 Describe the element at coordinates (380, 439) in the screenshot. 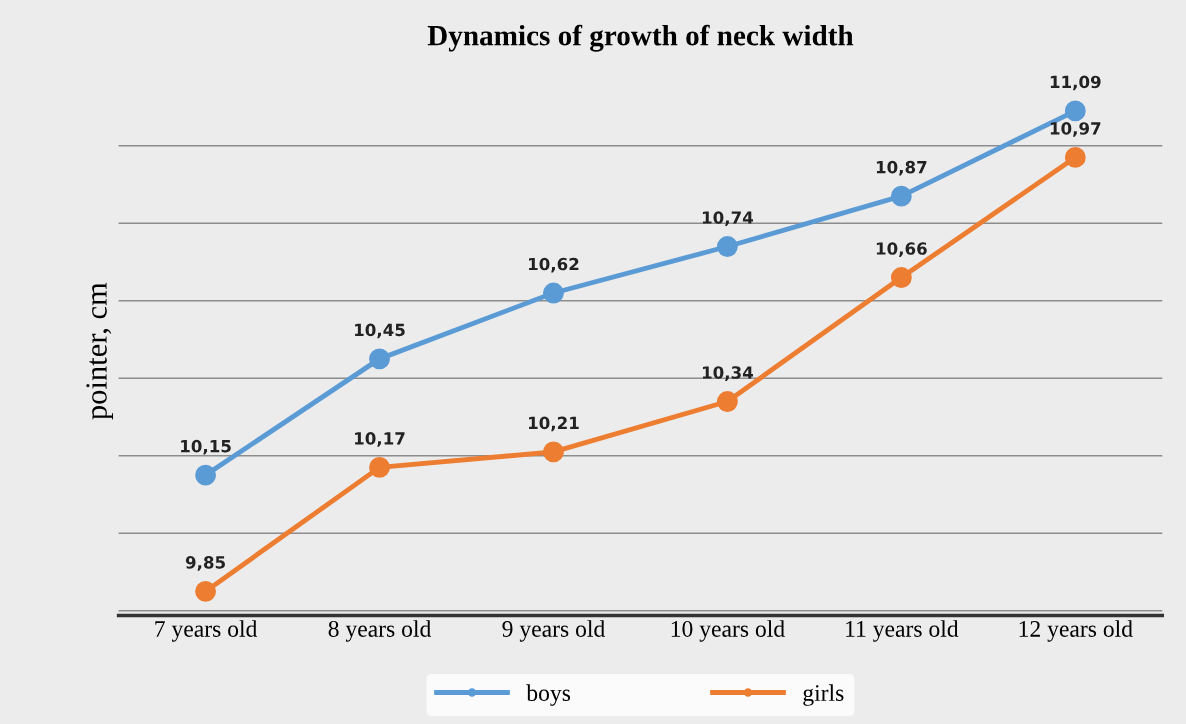

I see `data-label: 10,17` at that location.